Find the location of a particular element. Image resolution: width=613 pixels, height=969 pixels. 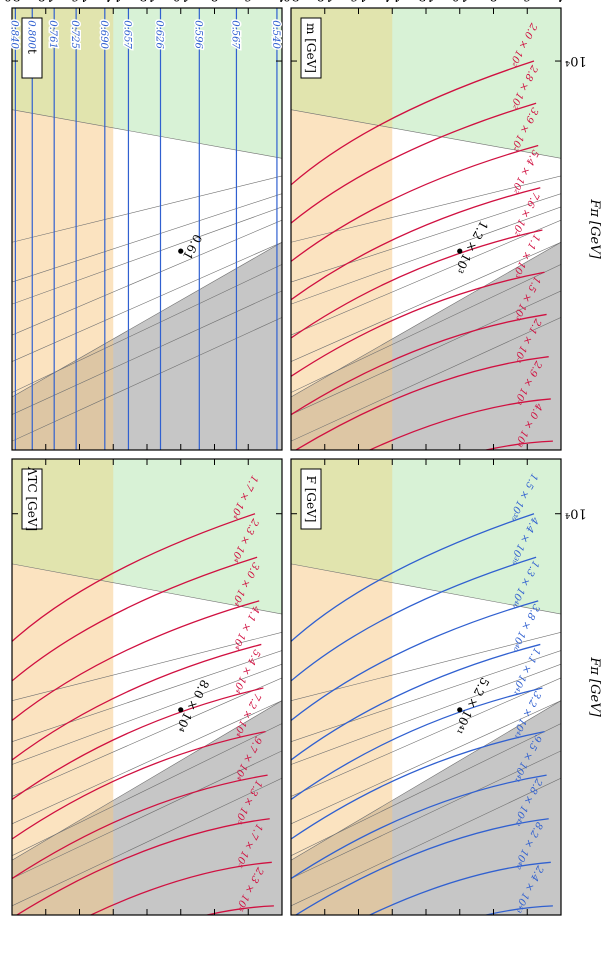

contour-label: 0.725 is located at coordinates (74, 34).